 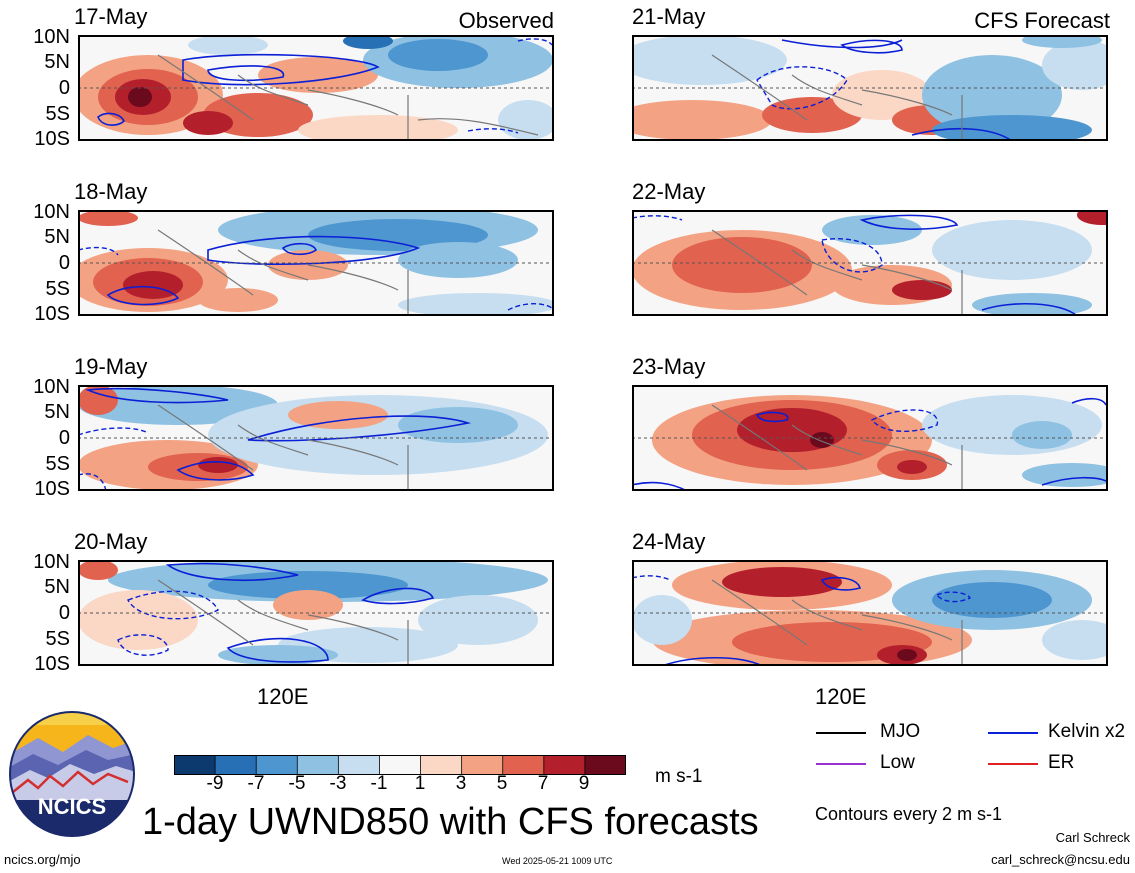 I want to click on panel-date-fc-3: 23-May, so click(x=669, y=366).